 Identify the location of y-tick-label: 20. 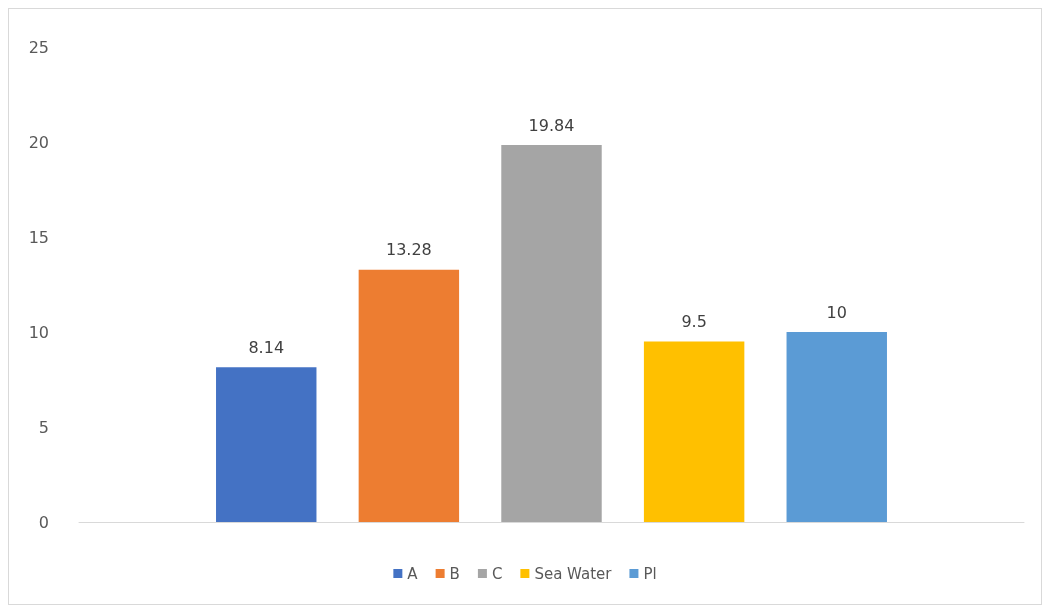
(38, 142).